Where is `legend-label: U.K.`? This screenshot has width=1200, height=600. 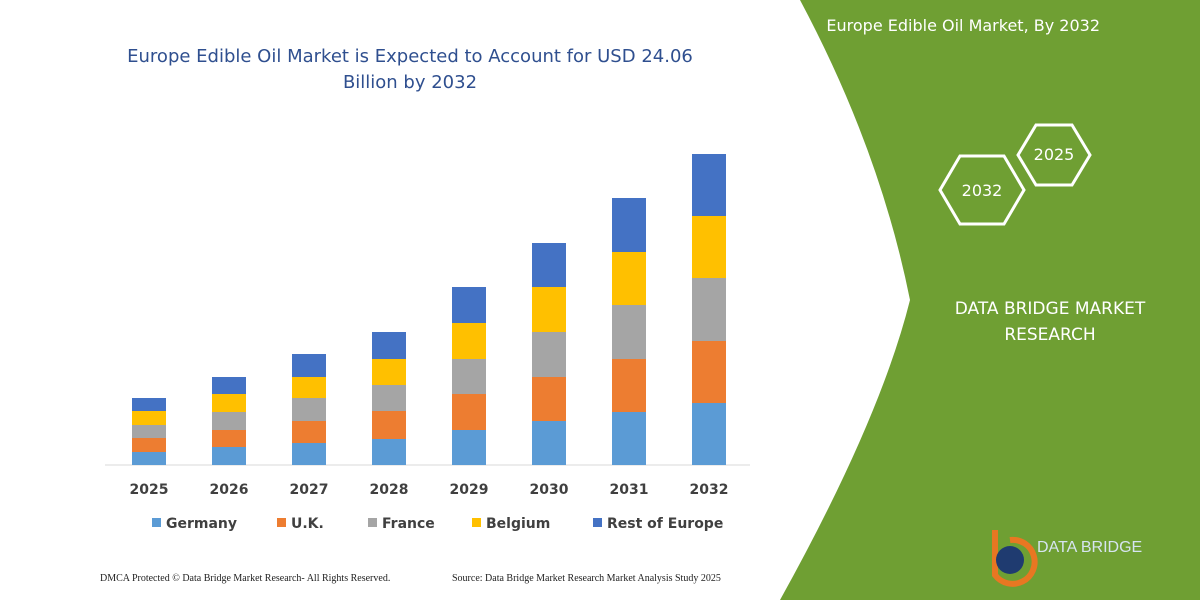 legend-label: U.K. is located at coordinates (307, 524).